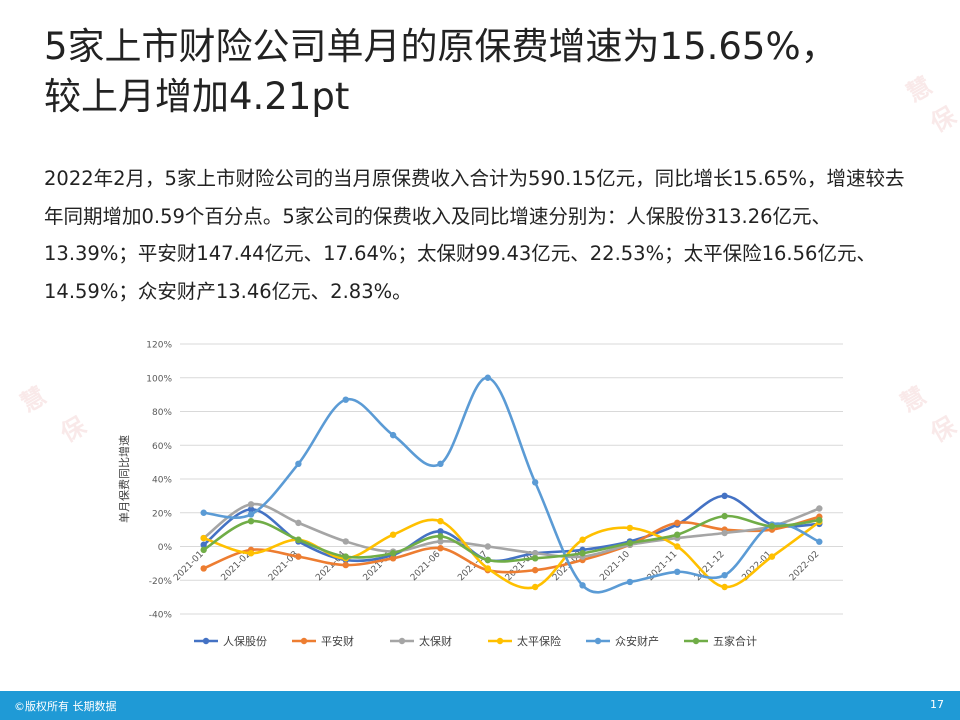 Image resolution: width=960 pixels, height=720 pixels. What do you see at coordinates (441, 46) in the screenshot?
I see `slide-title-line1: 5家上市财险公司单月的原保费增速为15.65%，` at bounding box center [441, 46].